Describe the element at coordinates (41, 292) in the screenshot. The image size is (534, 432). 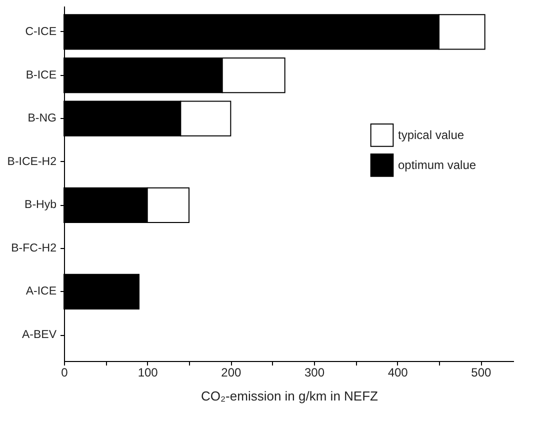
I see `y-tick-label: A-ICE` at that location.